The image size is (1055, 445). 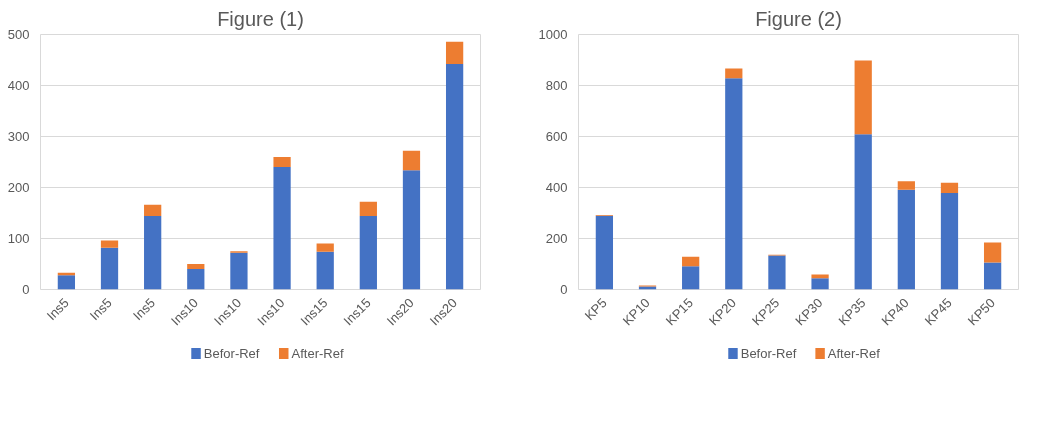 I want to click on chart-title: Figure (2), so click(x=798, y=18).